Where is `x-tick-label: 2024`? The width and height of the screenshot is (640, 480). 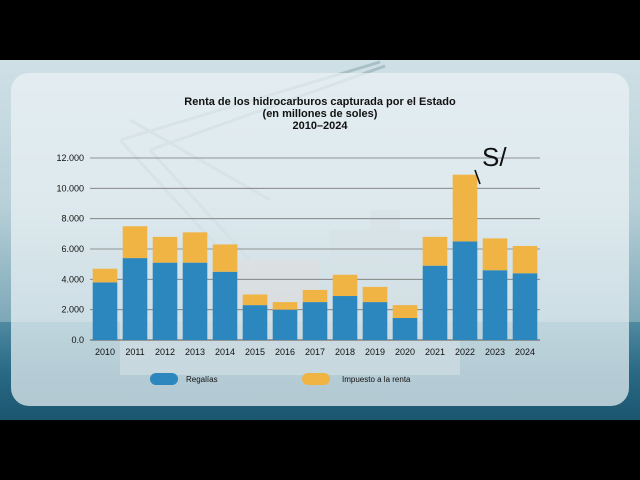 x-tick-label: 2024 is located at coordinates (525, 352).